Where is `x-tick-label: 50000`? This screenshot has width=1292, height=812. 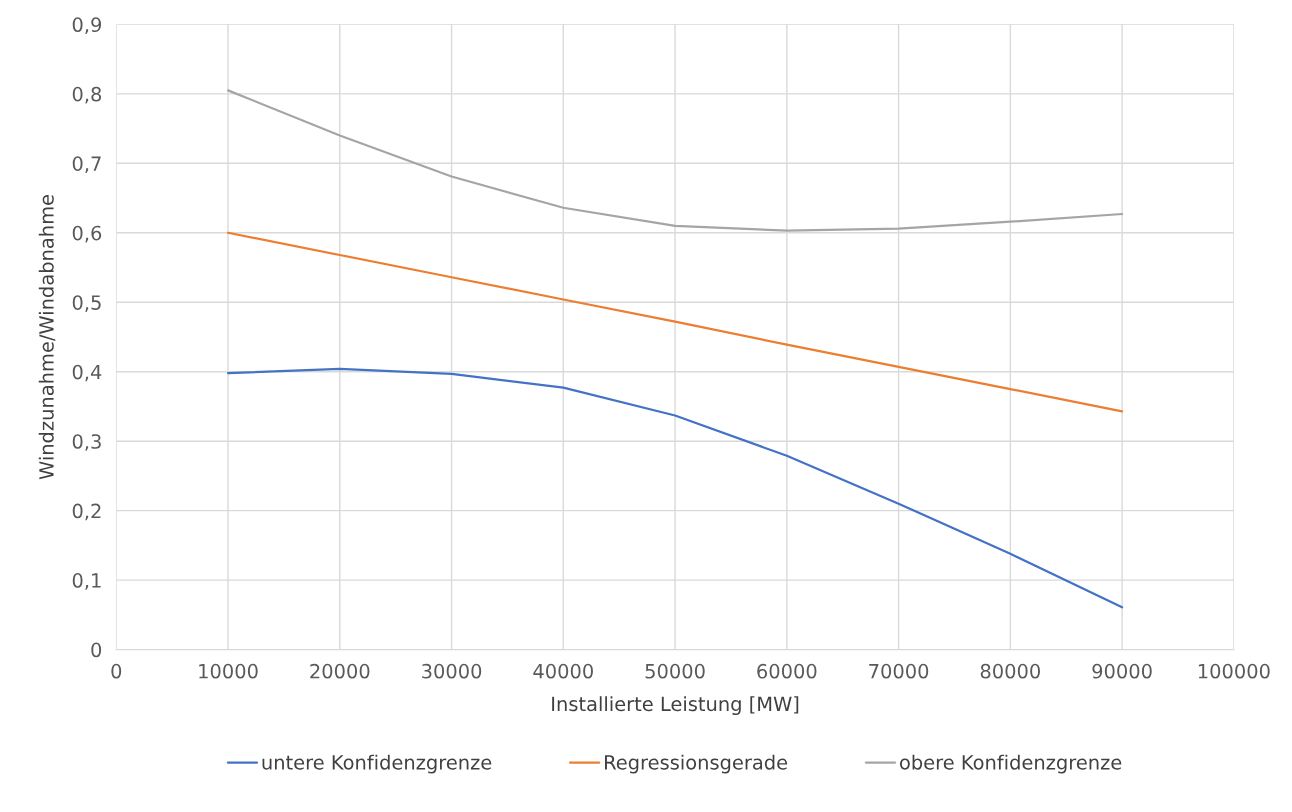 x-tick-label: 50000 is located at coordinates (675, 671).